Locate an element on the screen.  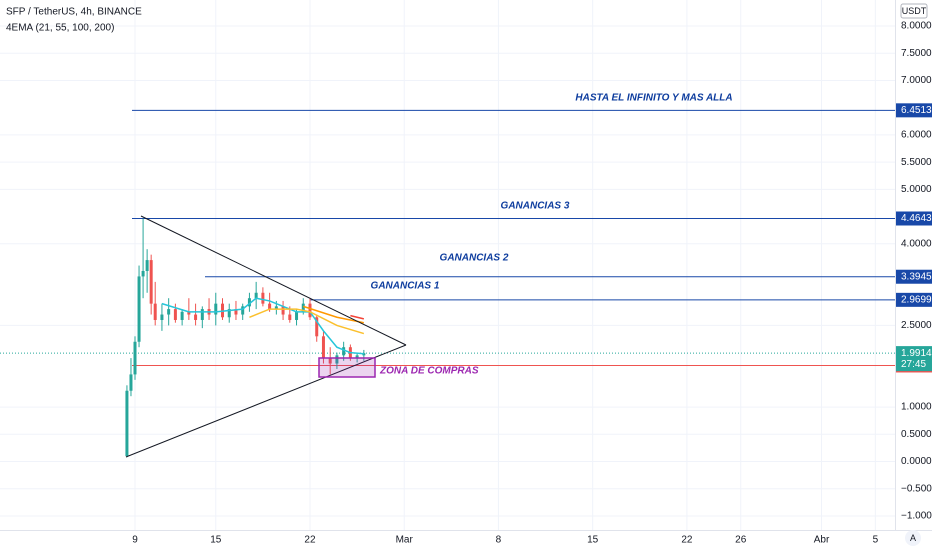
price-label: 2.9699 is located at coordinates (916, 299).